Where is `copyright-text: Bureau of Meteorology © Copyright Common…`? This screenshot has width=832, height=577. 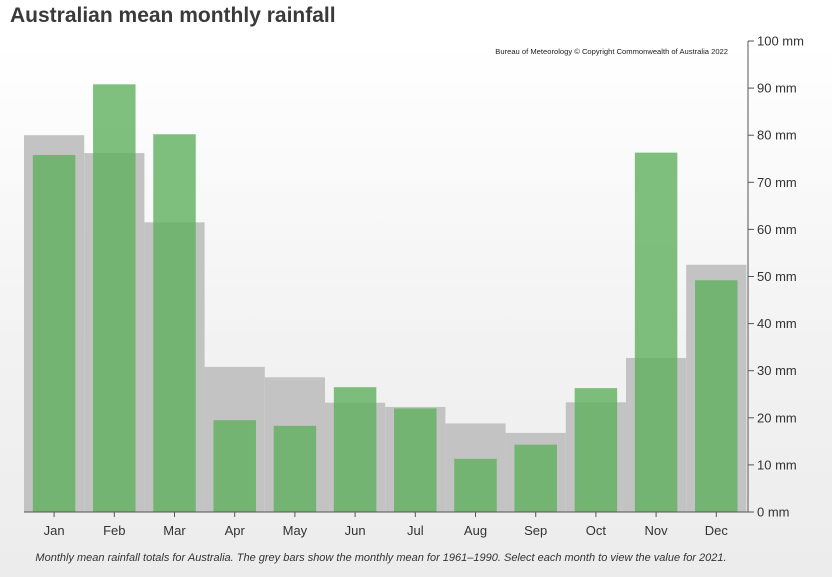 copyright-text: Bureau of Meteorology © Copyright Common… is located at coordinates (611, 51).